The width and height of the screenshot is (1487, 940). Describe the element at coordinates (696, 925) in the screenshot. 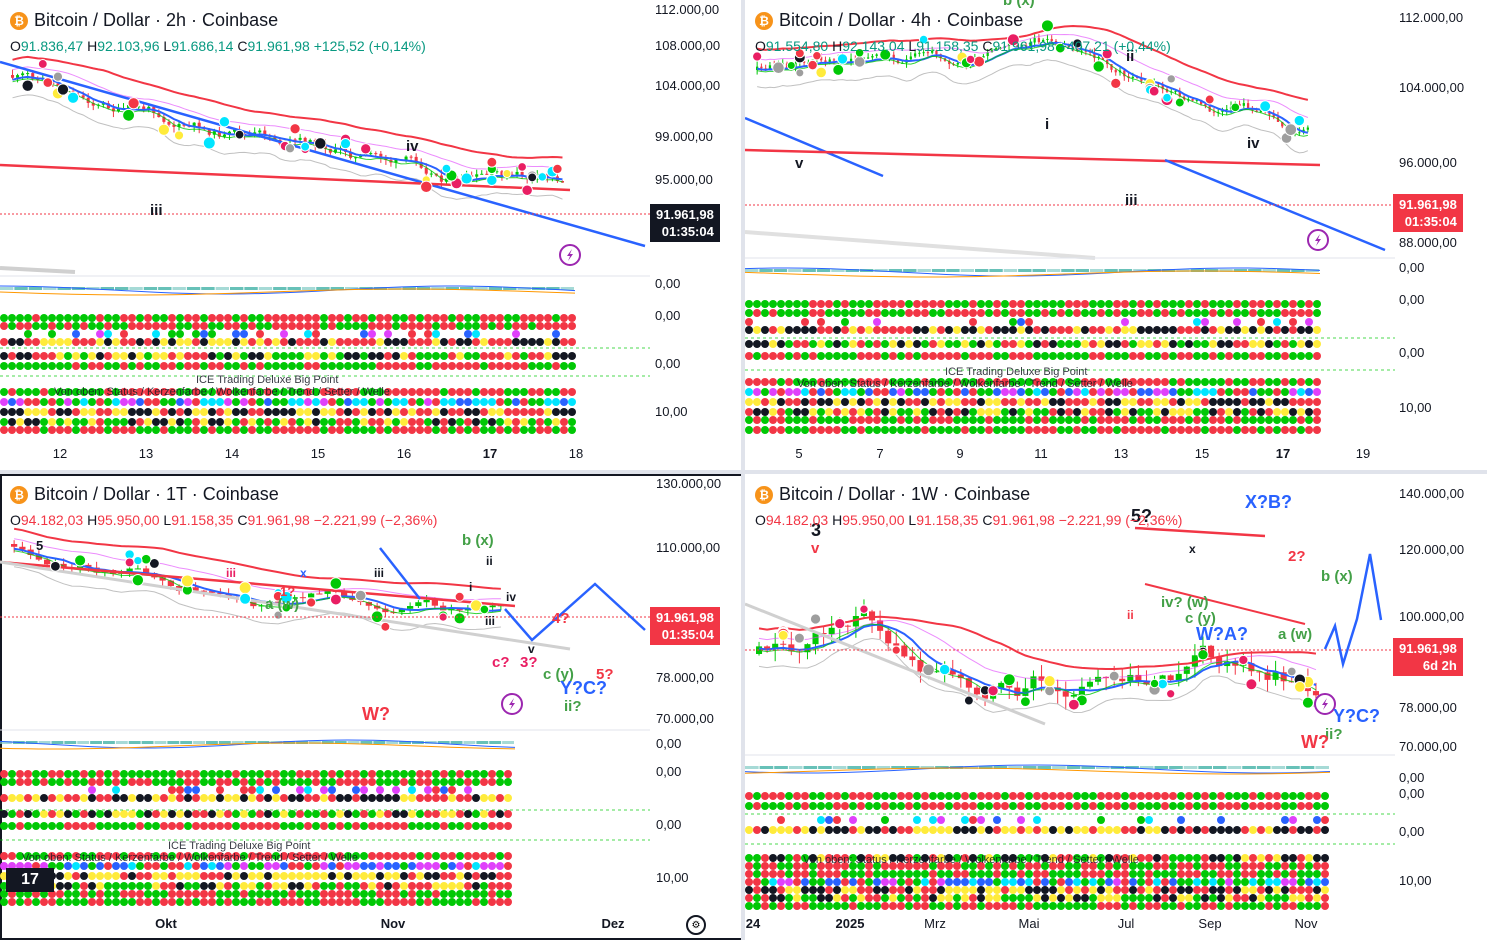

I see `chart-settings-button: ⚙` at that location.